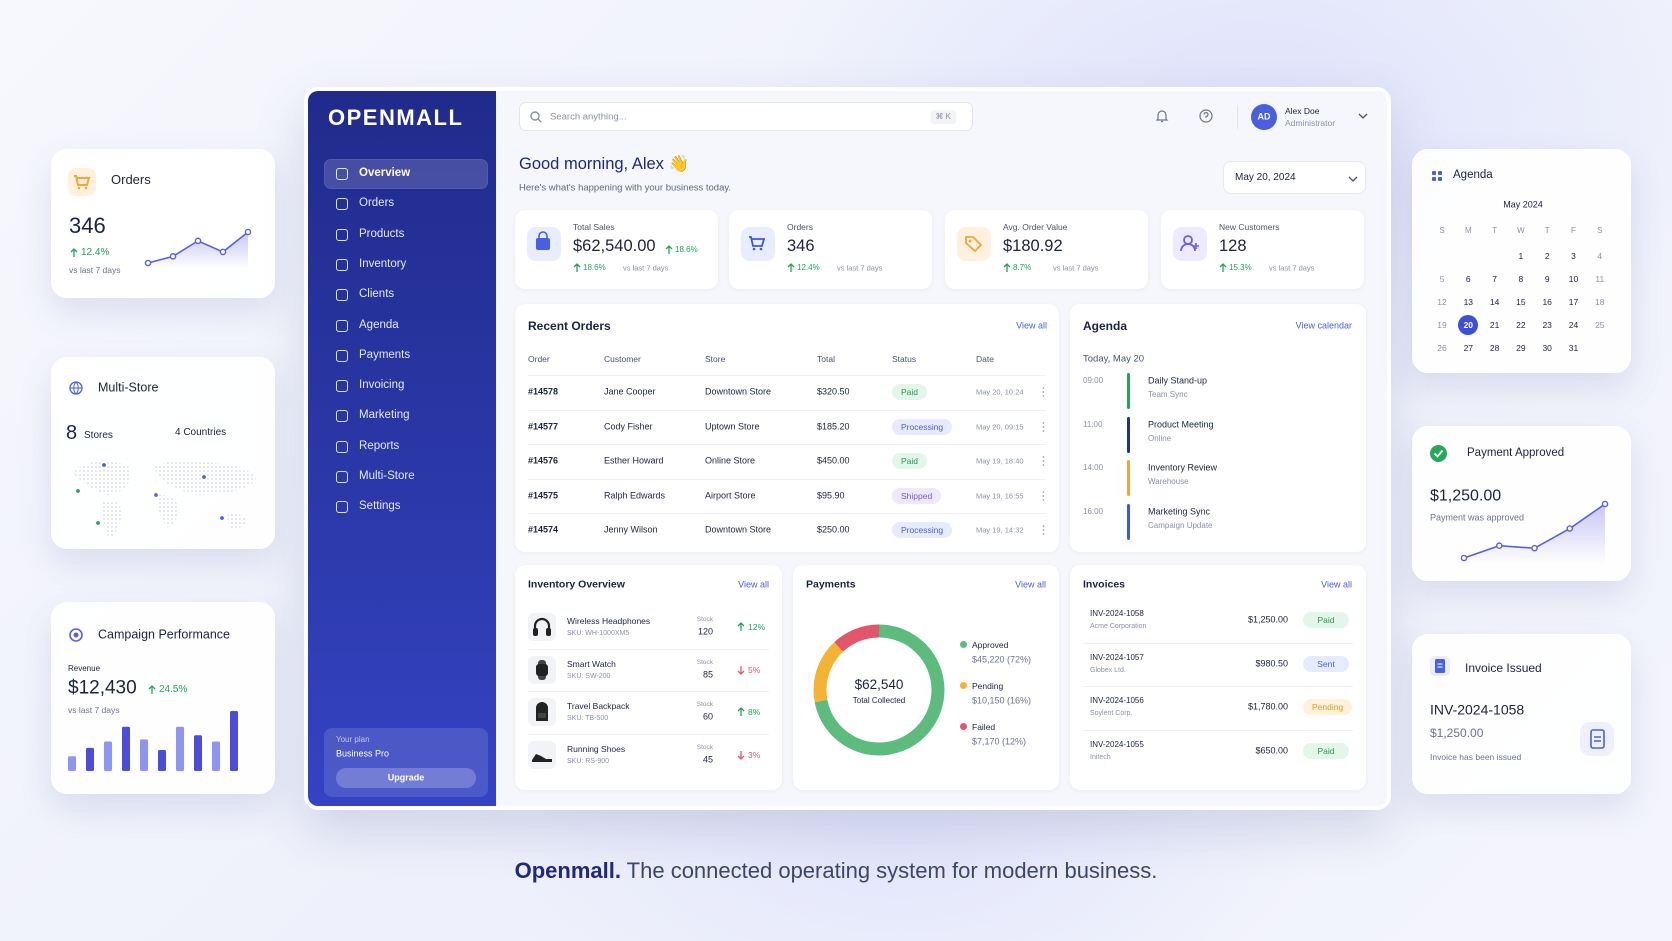  I want to click on widget-caption: Payment was approved, so click(1477, 517).